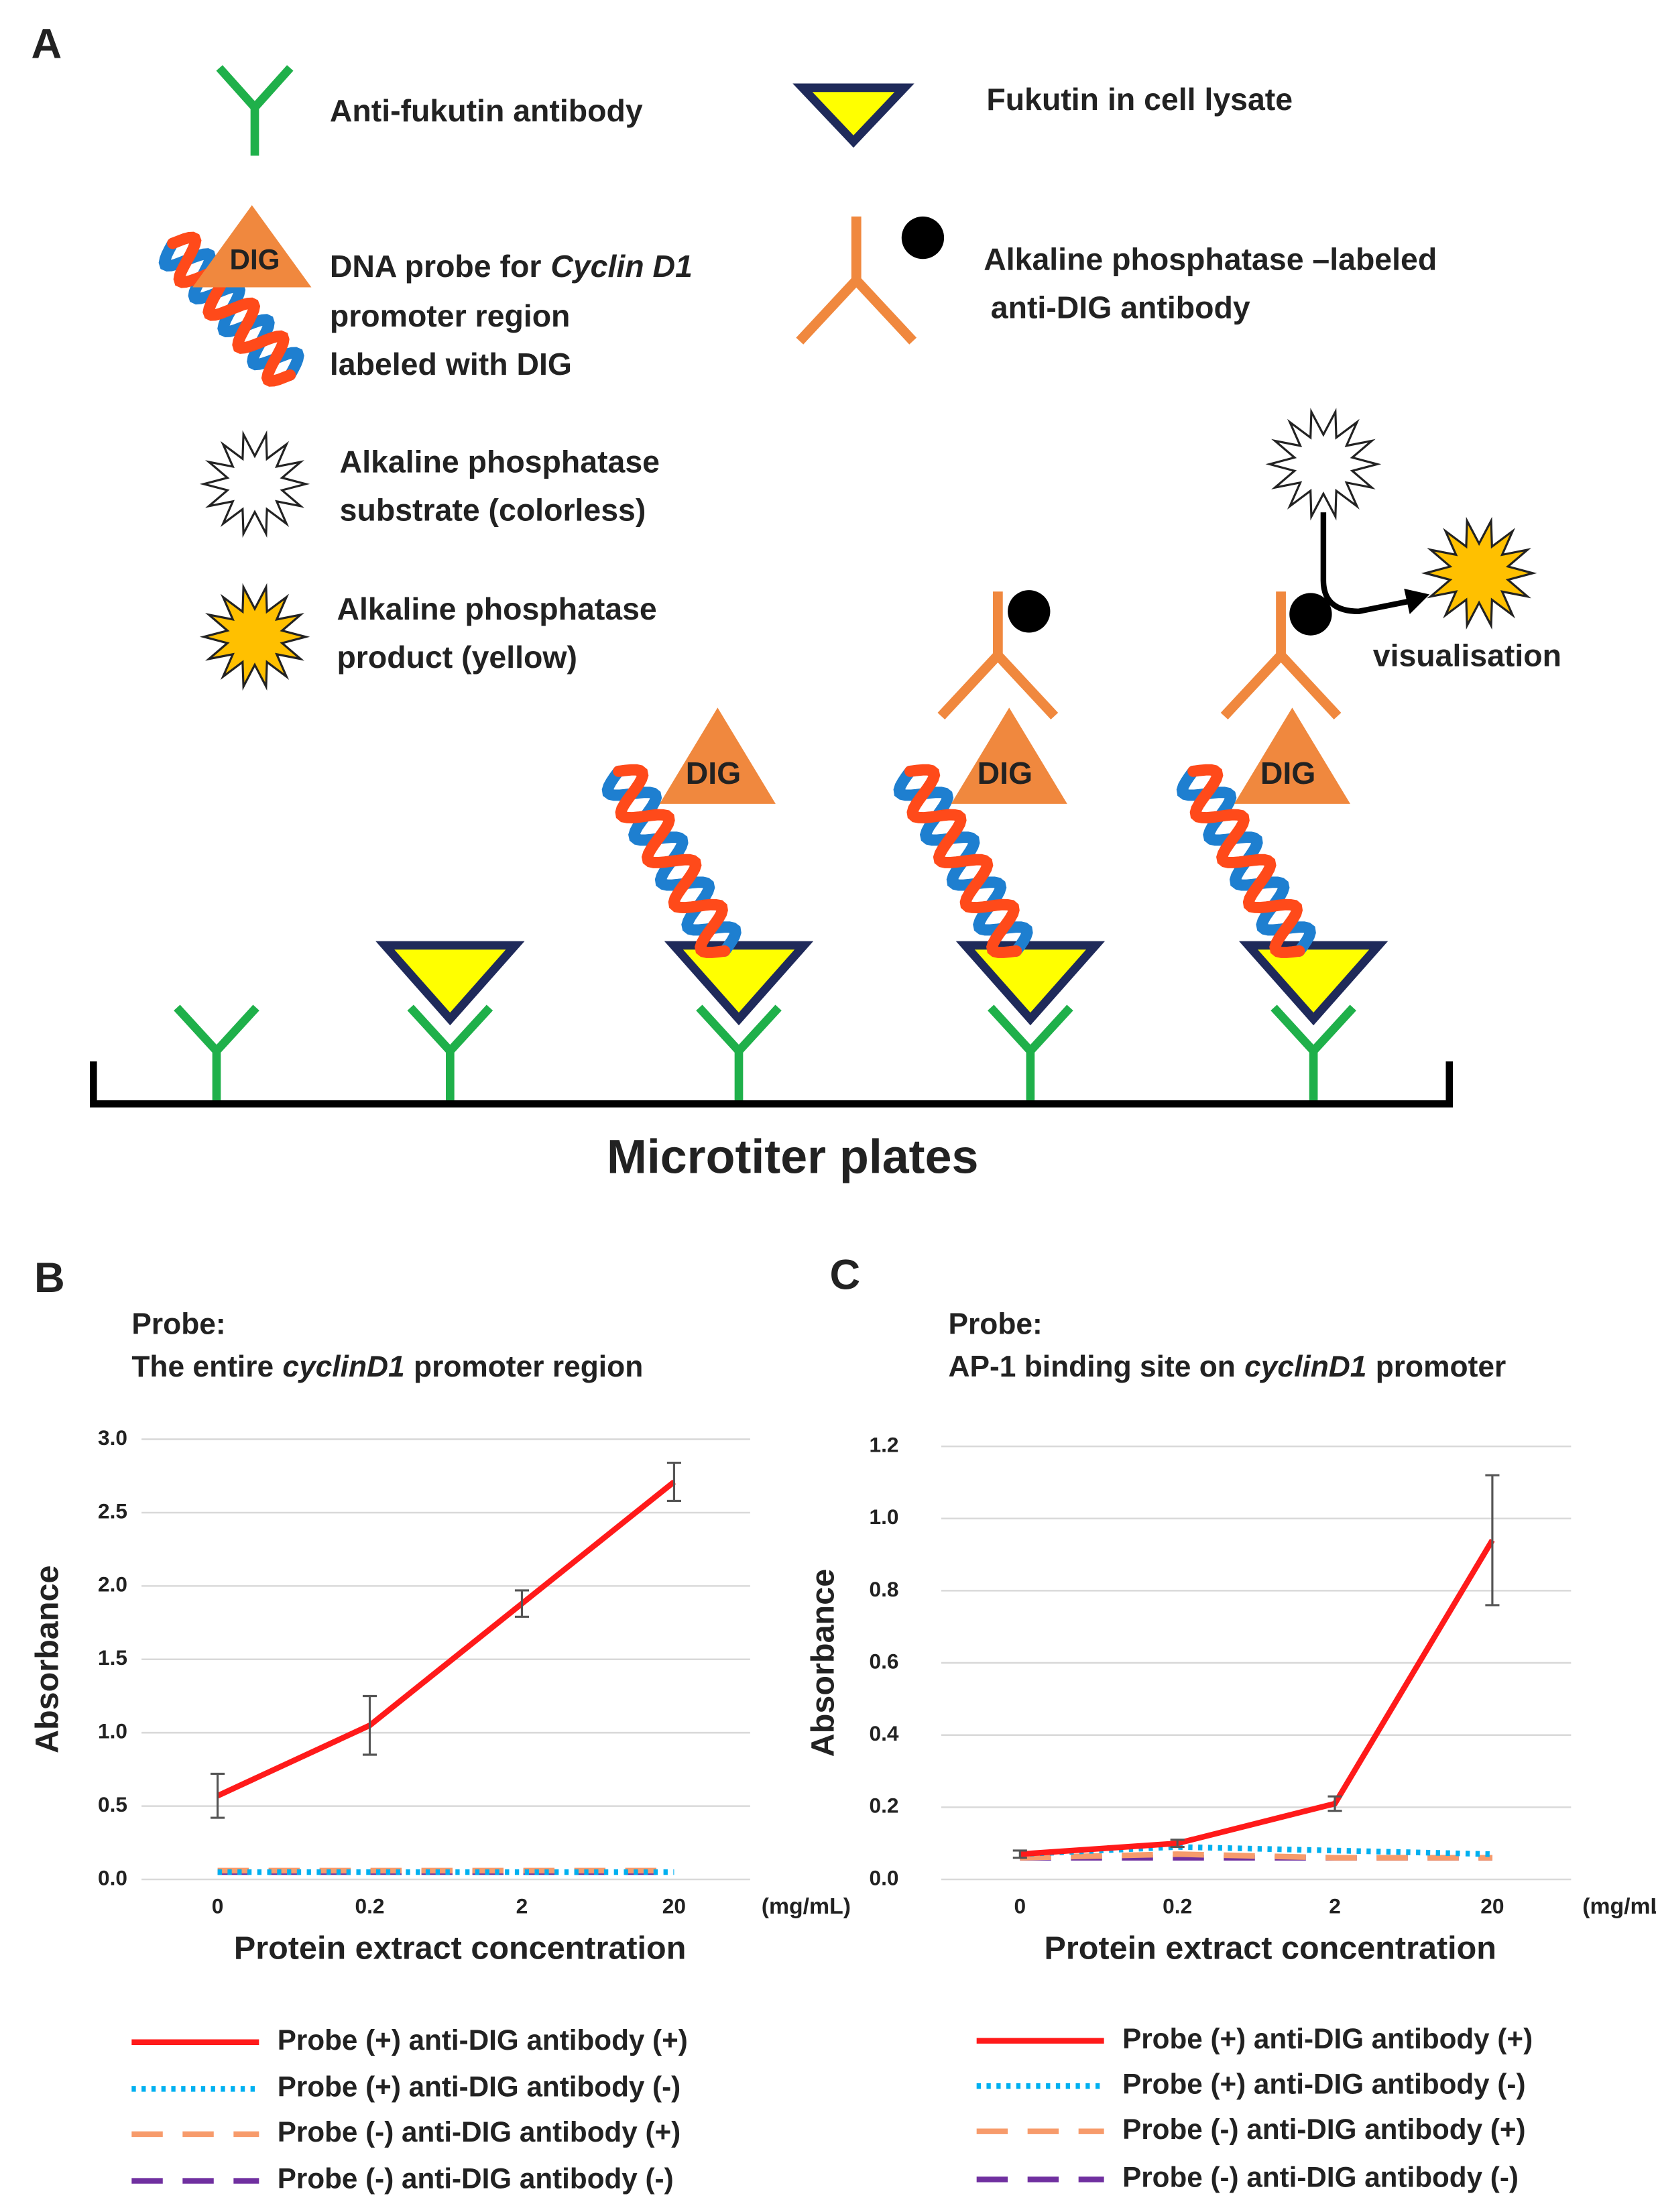 This screenshot has height=2212, width=1656. Describe the element at coordinates (450, 315) in the screenshot. I see `legend-text: promoter region` at that location.